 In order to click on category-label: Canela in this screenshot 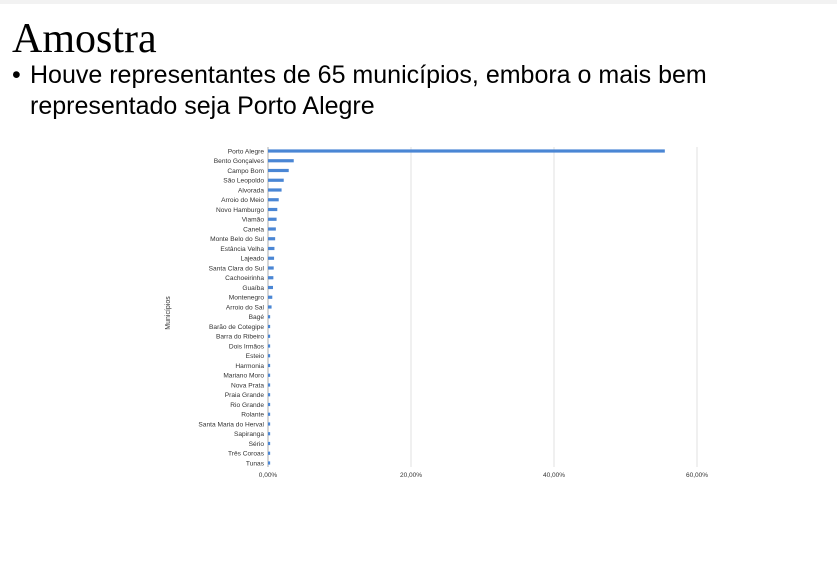, I will do `click(253, 229)`.